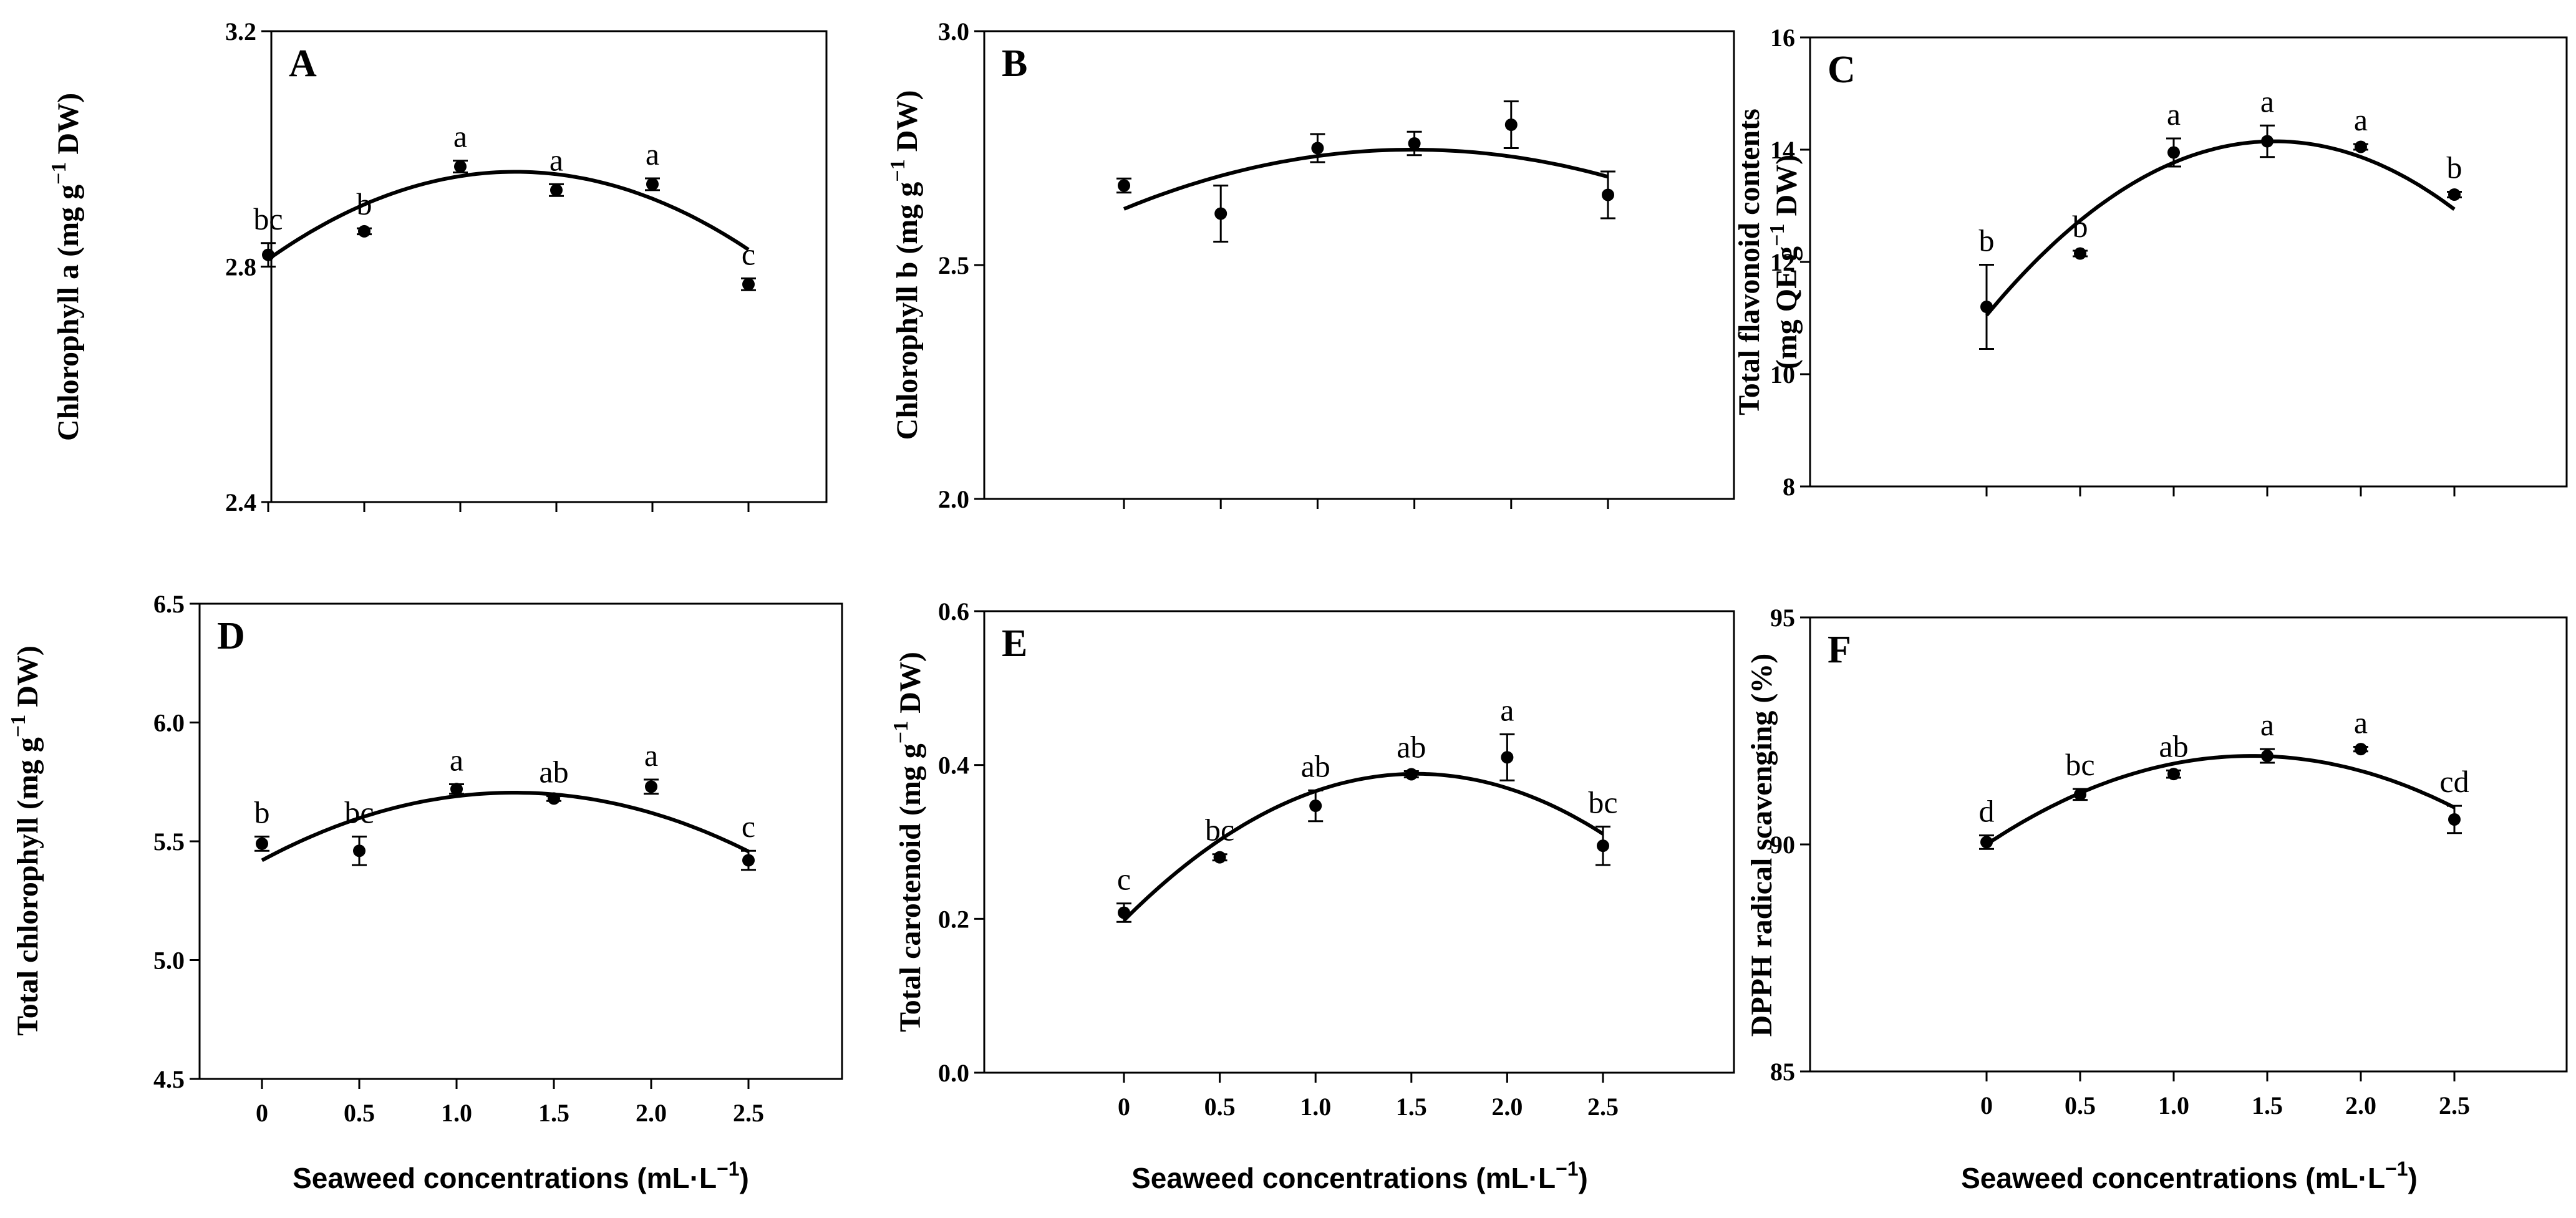  What do you see at coordinates (1783, 1072) in the screenshot?
I see `y-tick-label: 85` at bounding box center [1783, 1072].